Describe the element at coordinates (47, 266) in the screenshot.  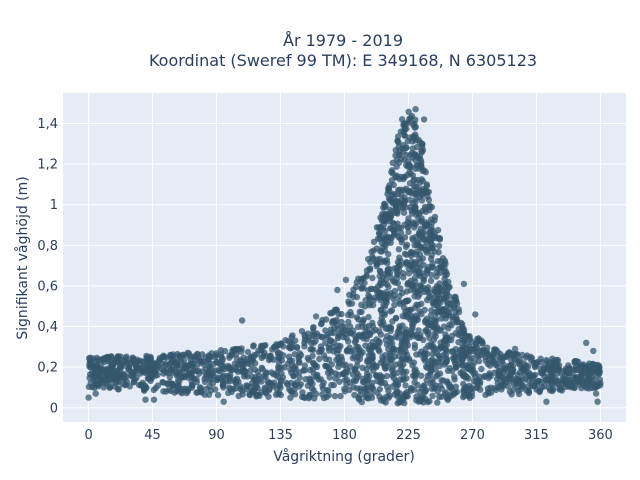
I see `y-tick-labels: 0 0,2 0,4 0,6 0,8 1 1,2 1,4` at that location.